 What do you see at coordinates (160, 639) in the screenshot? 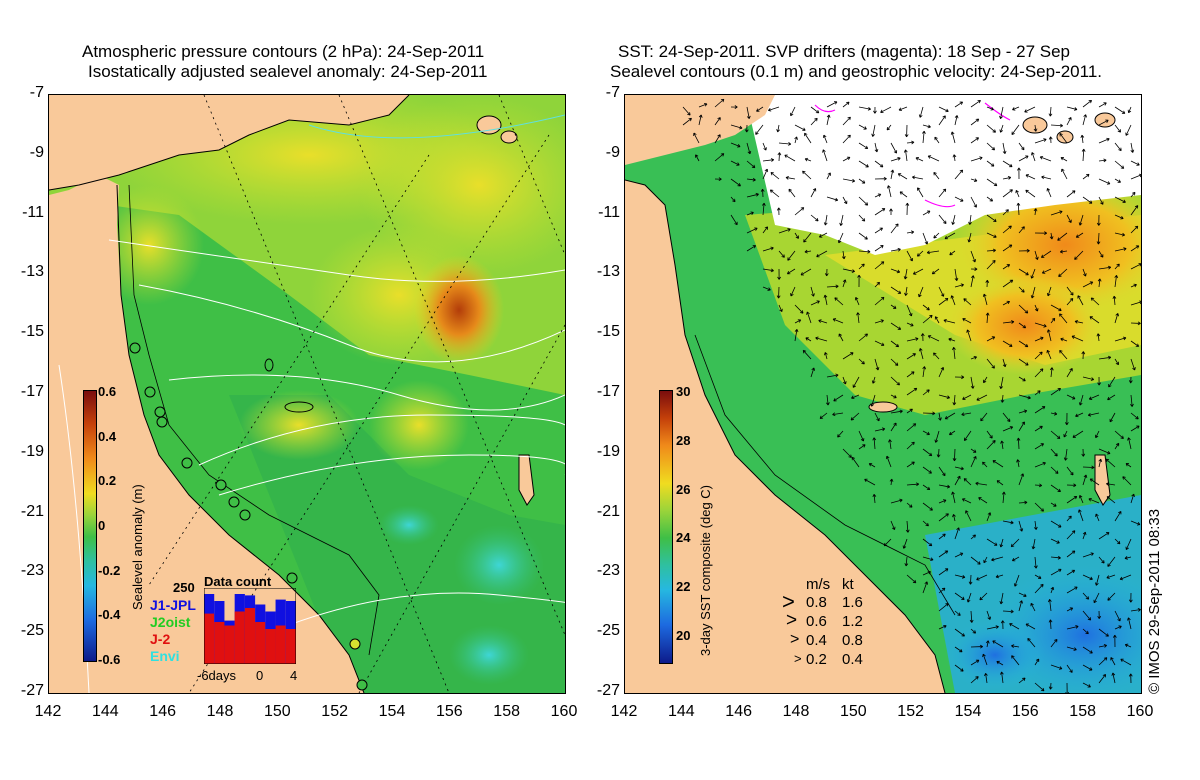
I see `mission-label: J-2` at bounding box center [160, 639].